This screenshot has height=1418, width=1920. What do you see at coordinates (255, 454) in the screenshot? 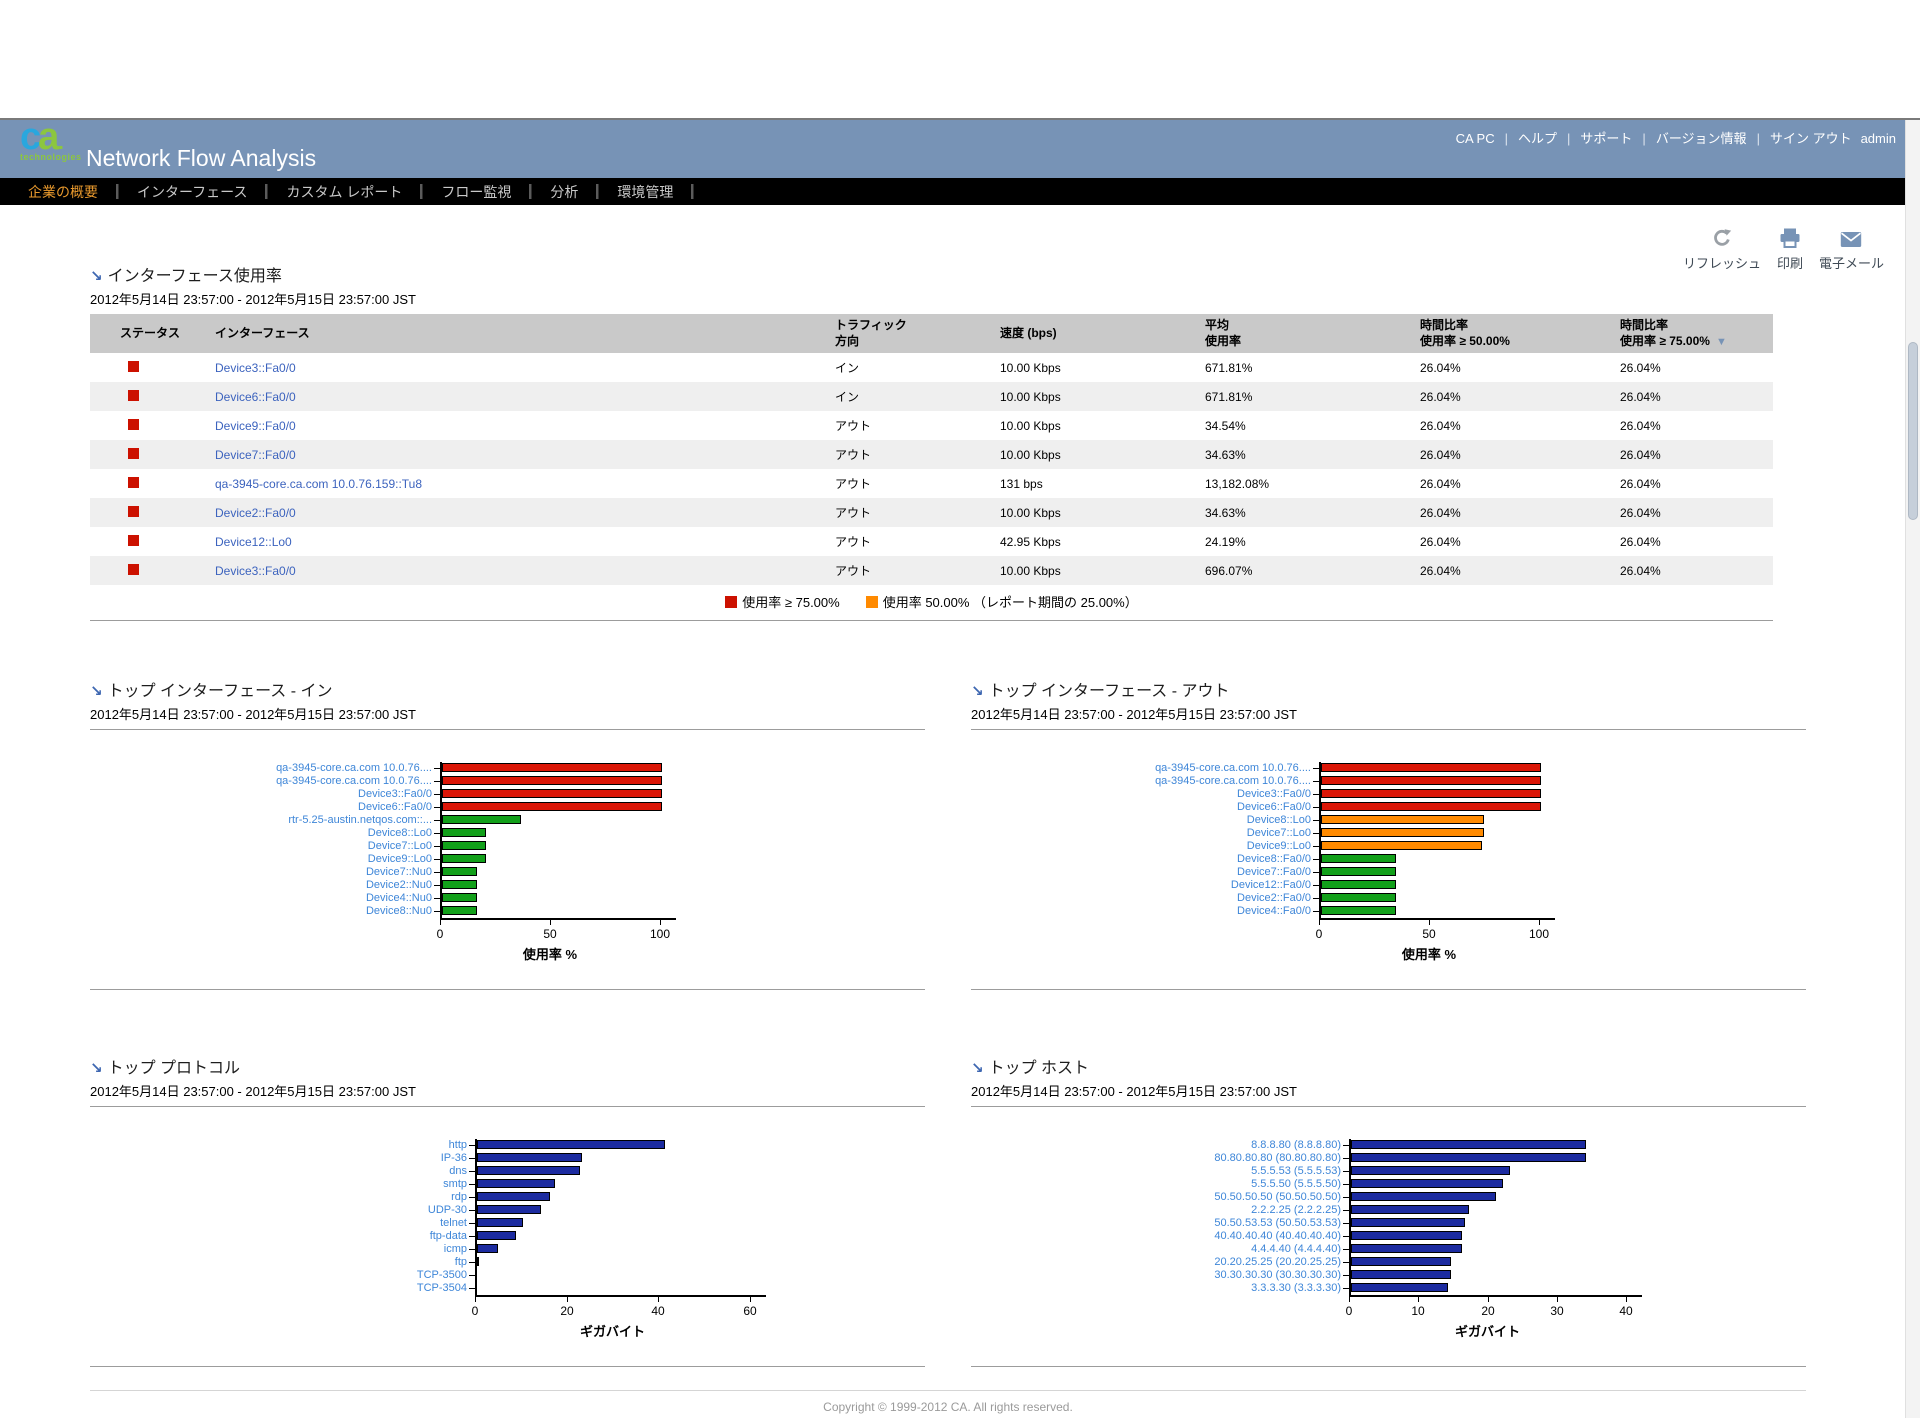
I see `interface-link: Device7::Fa0/0` at bounding box center [255, 454].